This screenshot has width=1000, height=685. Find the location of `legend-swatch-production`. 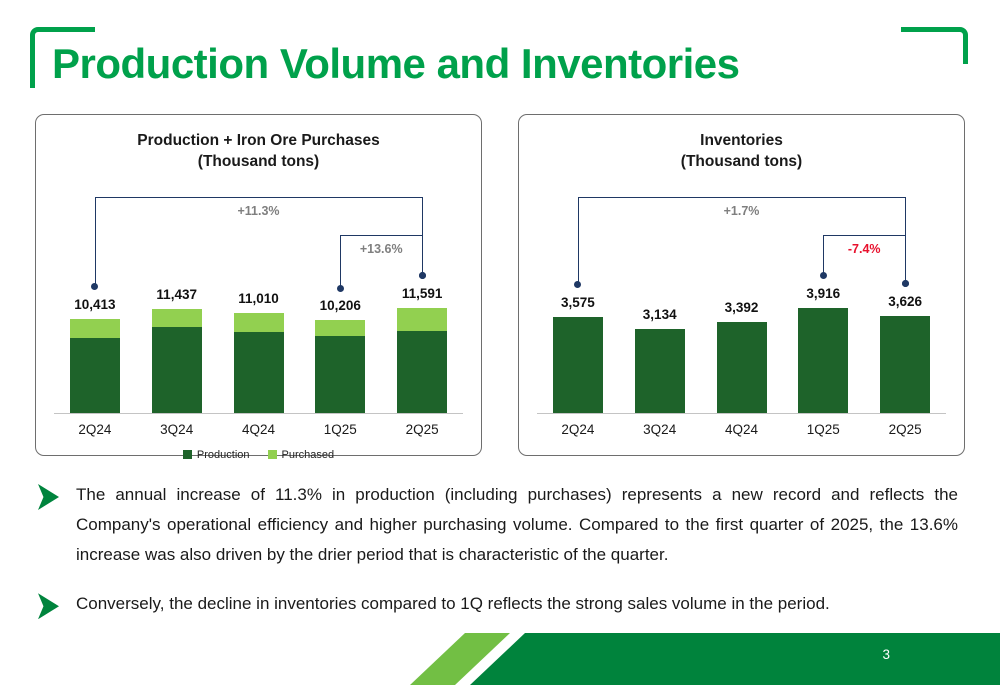

legend-swatch-production is located at coordinates (187, 455).